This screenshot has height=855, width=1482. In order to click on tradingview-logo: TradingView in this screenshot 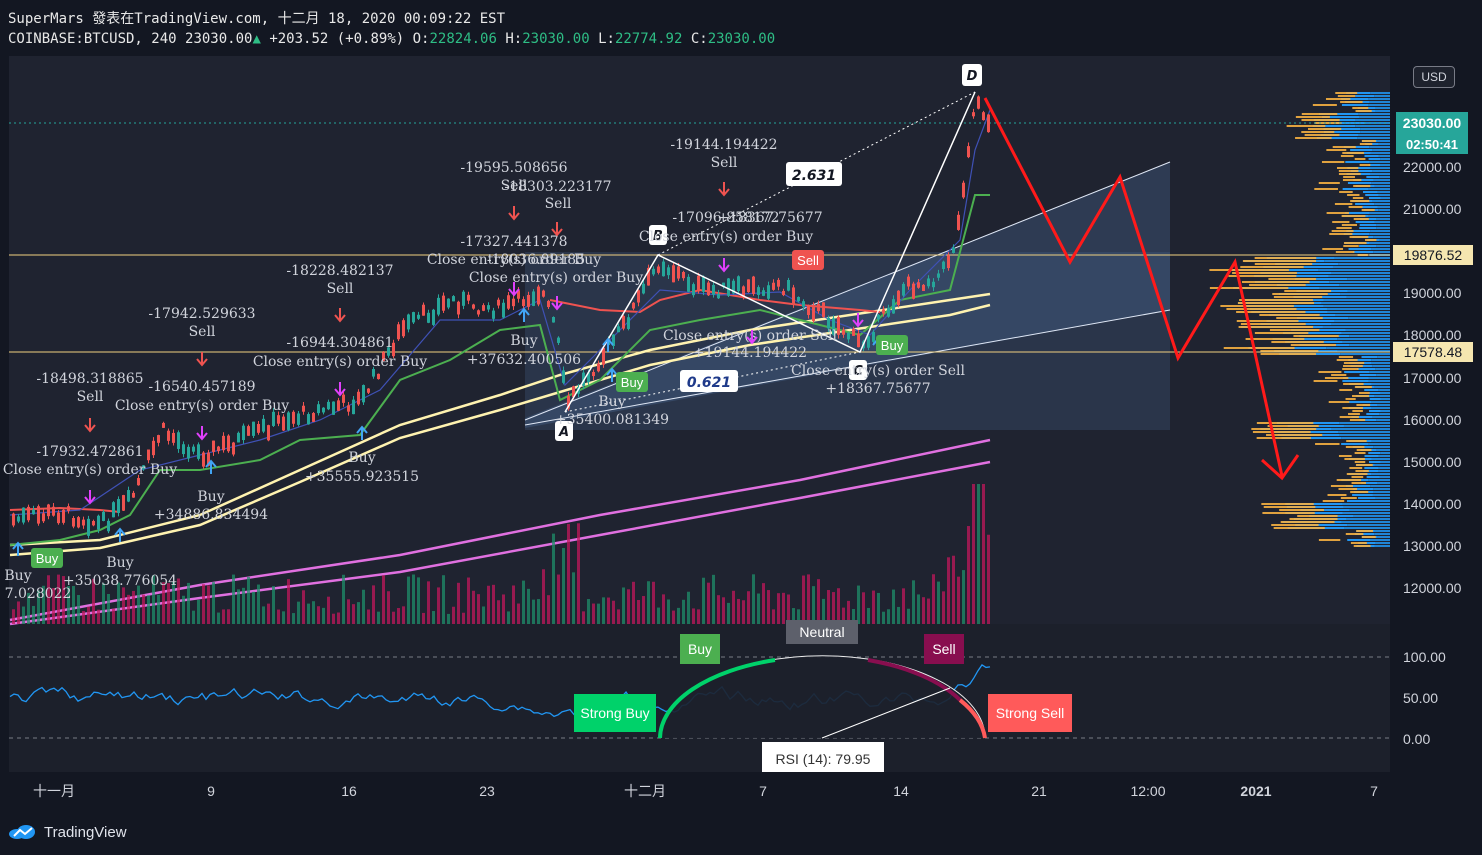, I will do `click(67, 832)`.